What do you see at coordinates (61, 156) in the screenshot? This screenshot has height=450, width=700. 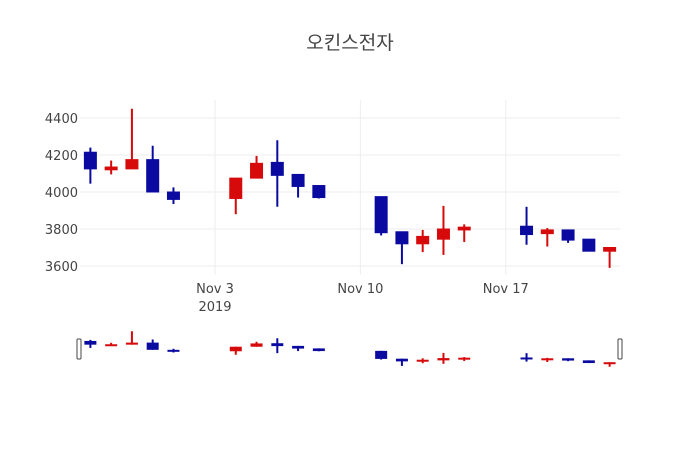 I see `y-tick-label: 4200` at bounding box center [61, 156].